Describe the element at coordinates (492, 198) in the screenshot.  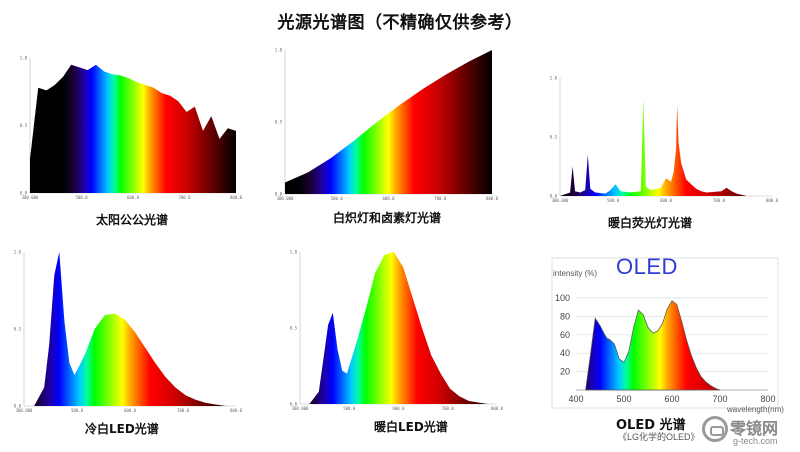
I see `incandescent-x-tick-label: 800.0` at that location.